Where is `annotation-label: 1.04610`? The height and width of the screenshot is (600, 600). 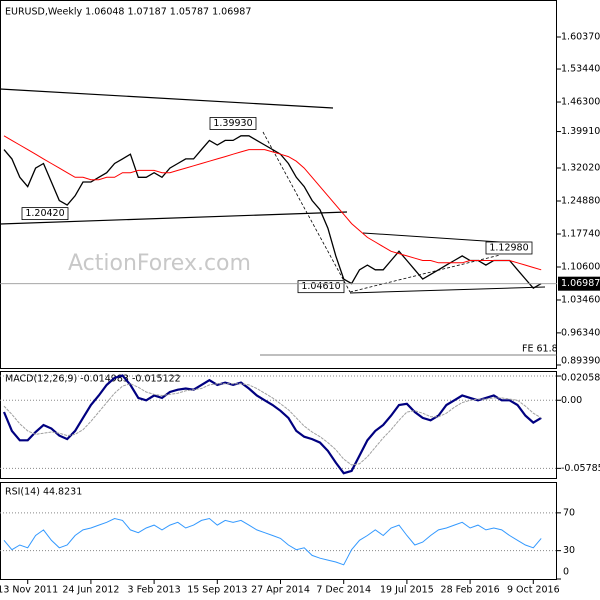
annotation-label: 1.04610 is located at coordinates (320, 286).